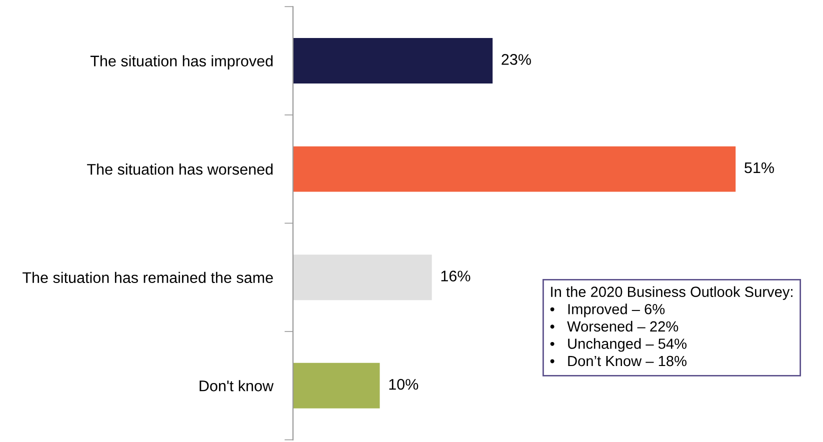 This screenshot has height=442, width=823. I want to click on annotation: In the 2020 Business Outlook Survey: • Improved – 6% • Worsened – 22% • Unchanged – 54% • Don’t Know – 18%, so click(671, 326).